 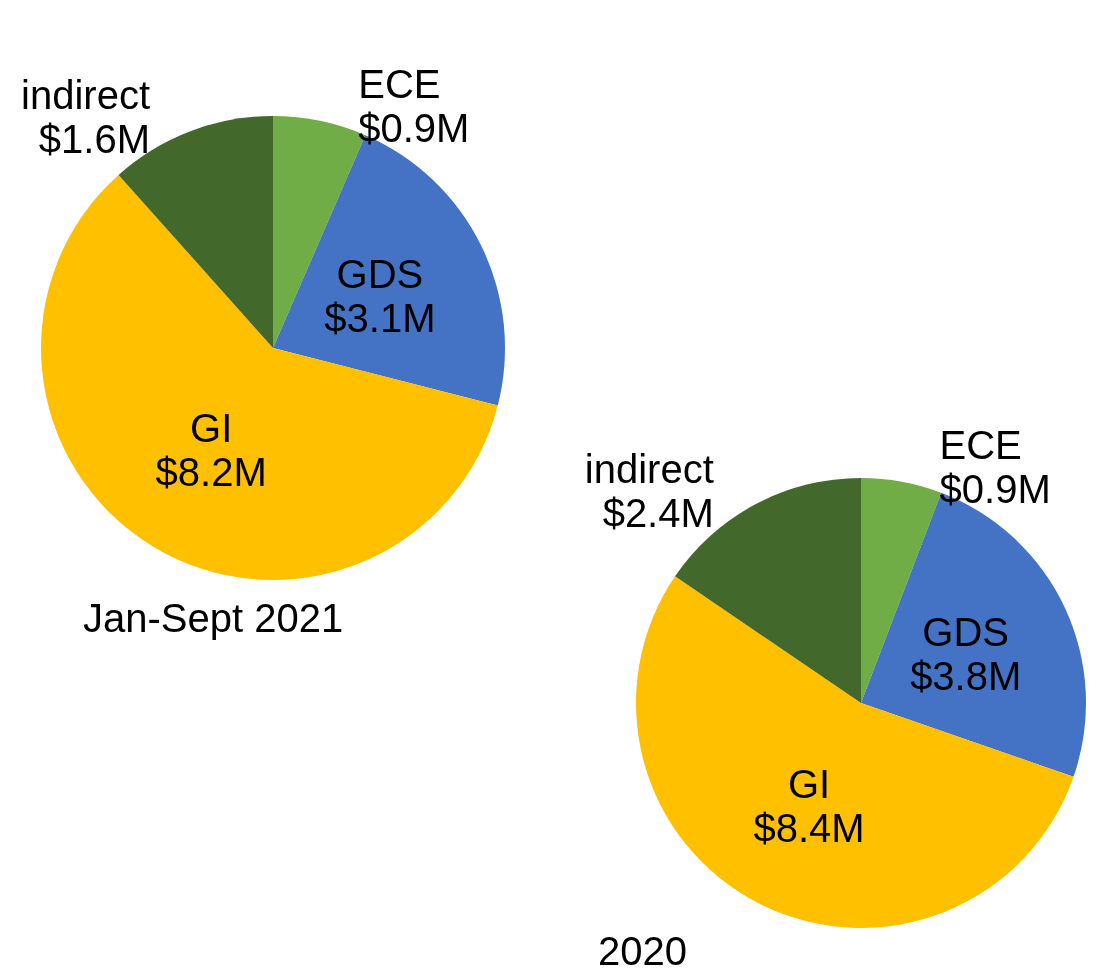 I want to click on text: Jan-Sept 2021, so click(x=213, y=618).